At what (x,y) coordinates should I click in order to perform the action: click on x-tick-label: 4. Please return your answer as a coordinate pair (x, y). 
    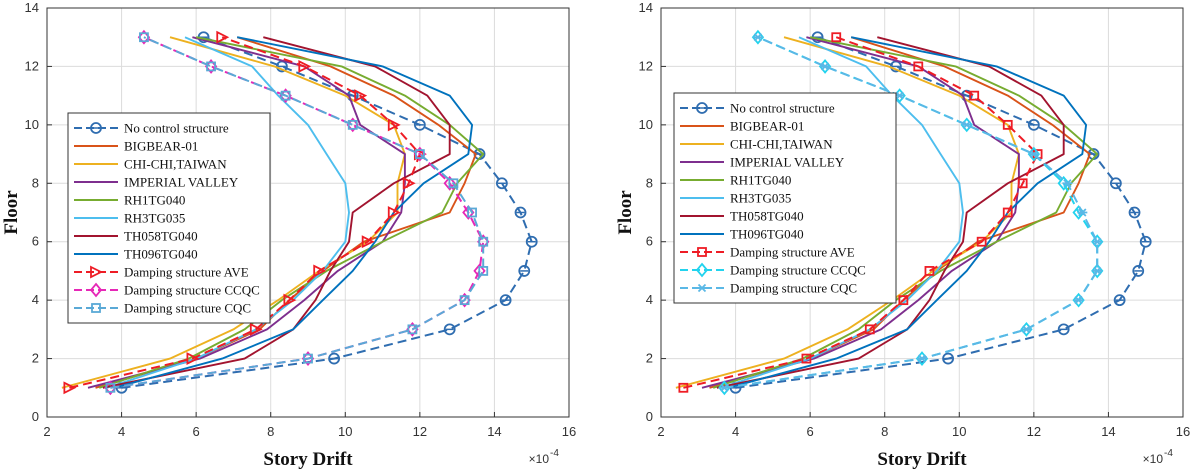
    Looking at the image, I should click on (121, 431).